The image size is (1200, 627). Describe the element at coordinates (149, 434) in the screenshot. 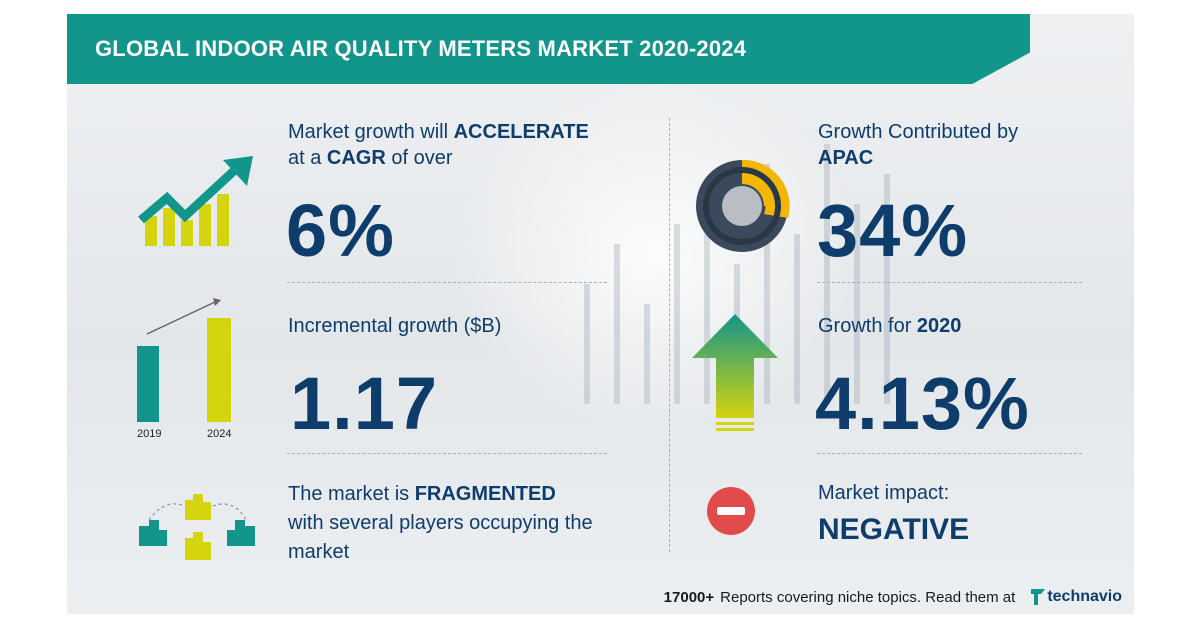

I see `year-start-label: 2019` at that location.